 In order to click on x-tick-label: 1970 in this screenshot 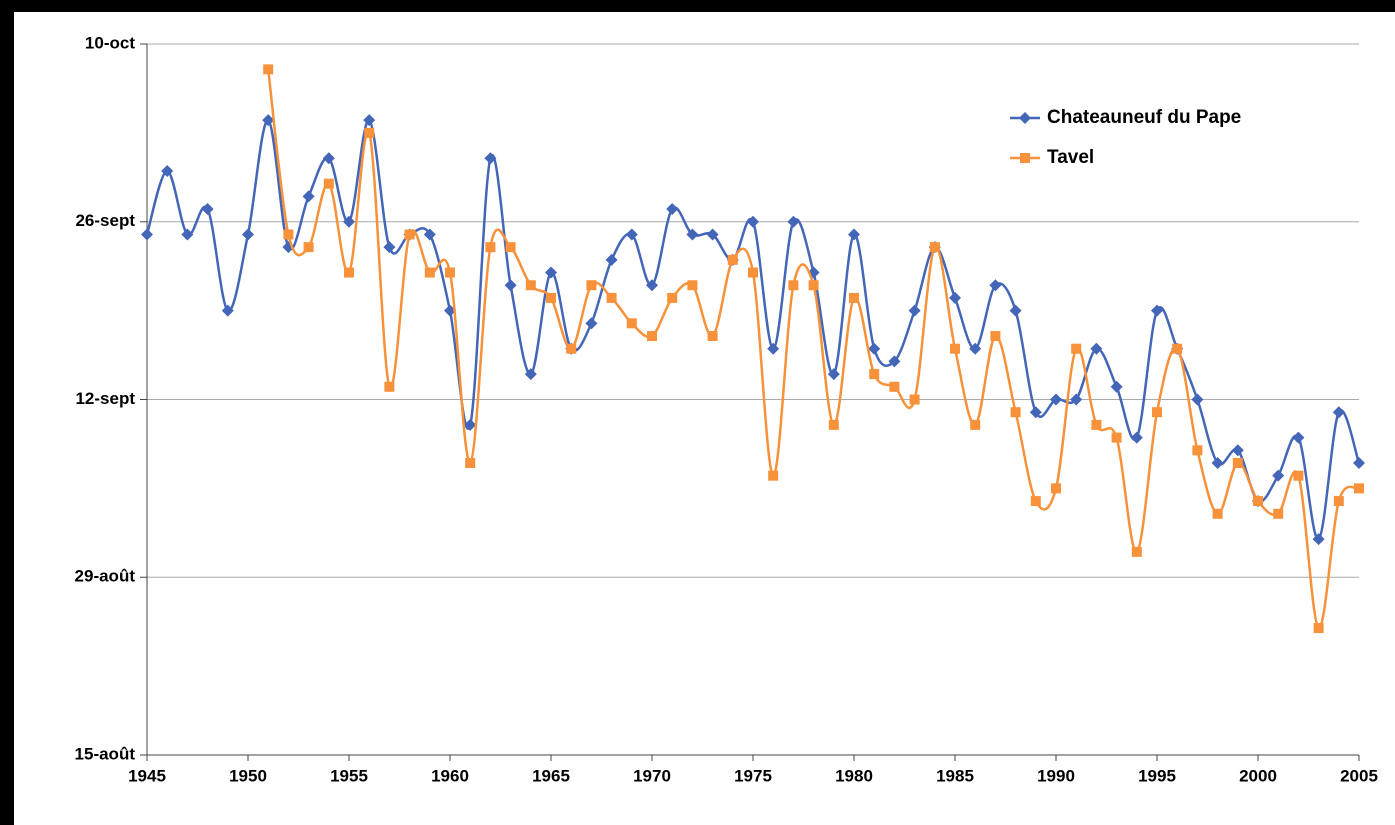, I will do `click(652, 775)`.